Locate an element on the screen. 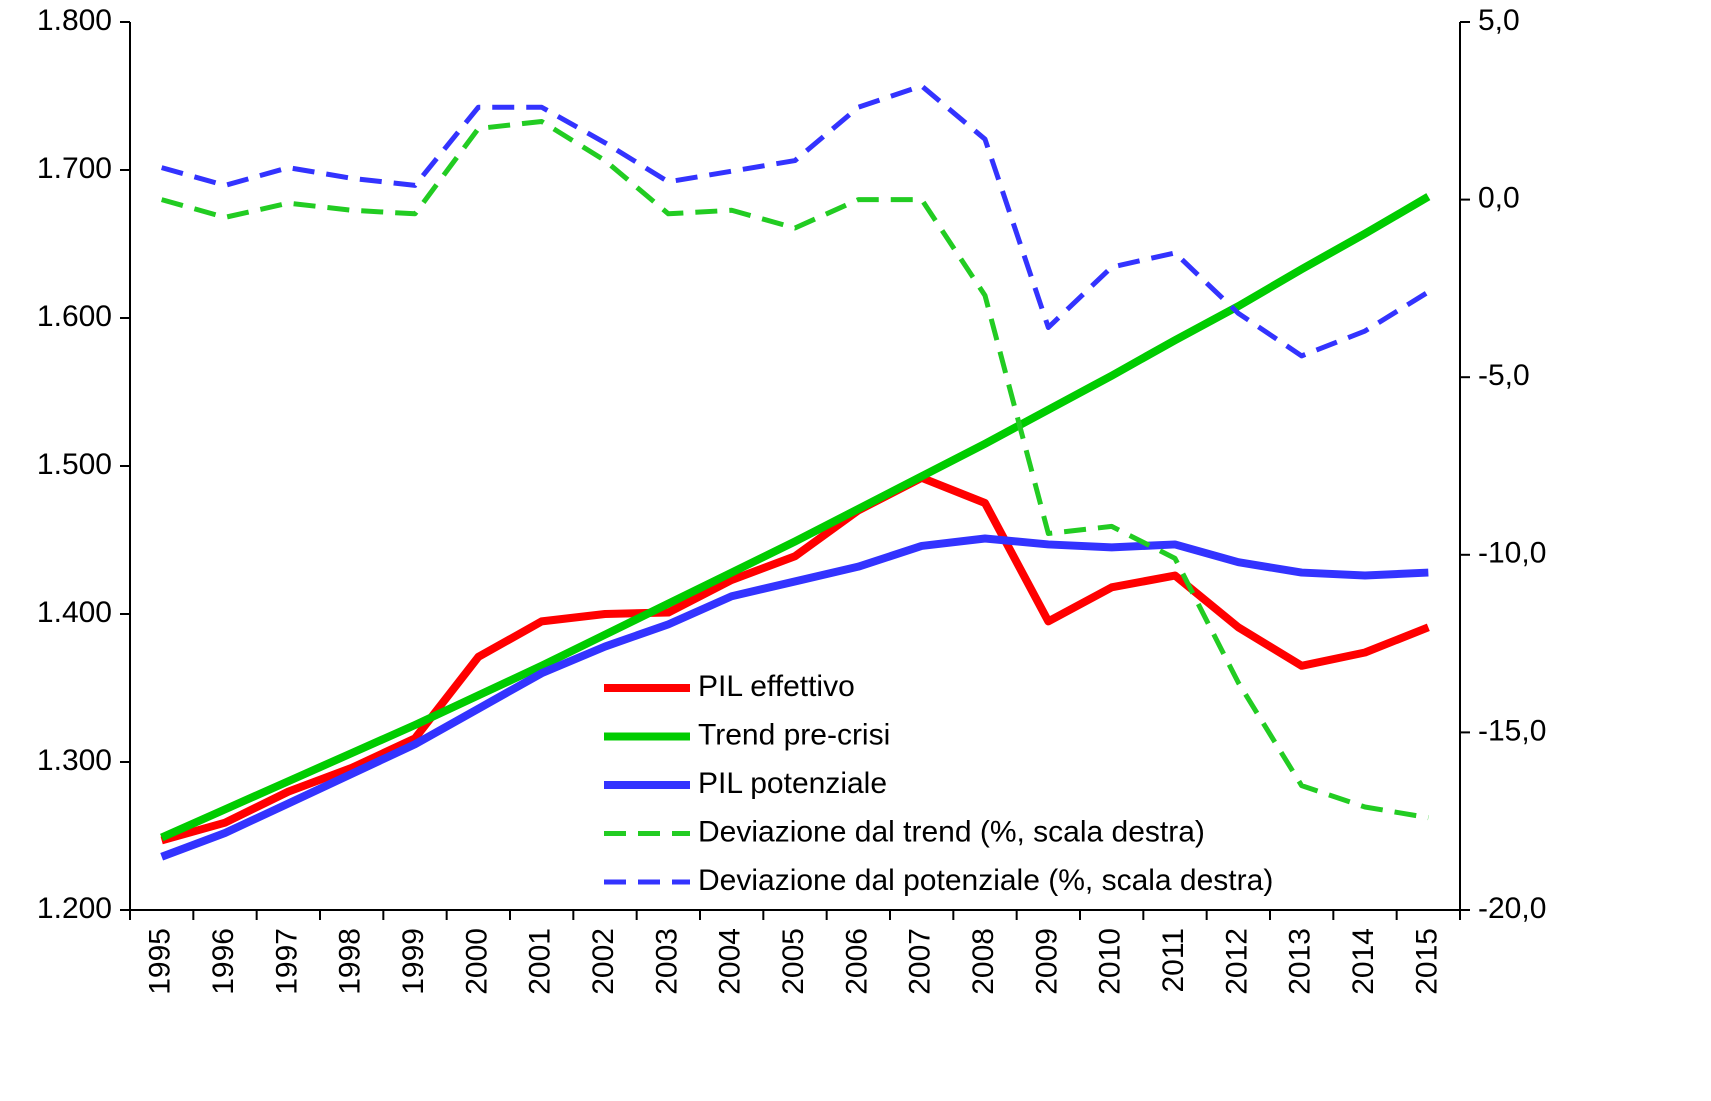 The image size is (1711, 1101). x-tick-label: 2007 is located at coordinates (920, 961).